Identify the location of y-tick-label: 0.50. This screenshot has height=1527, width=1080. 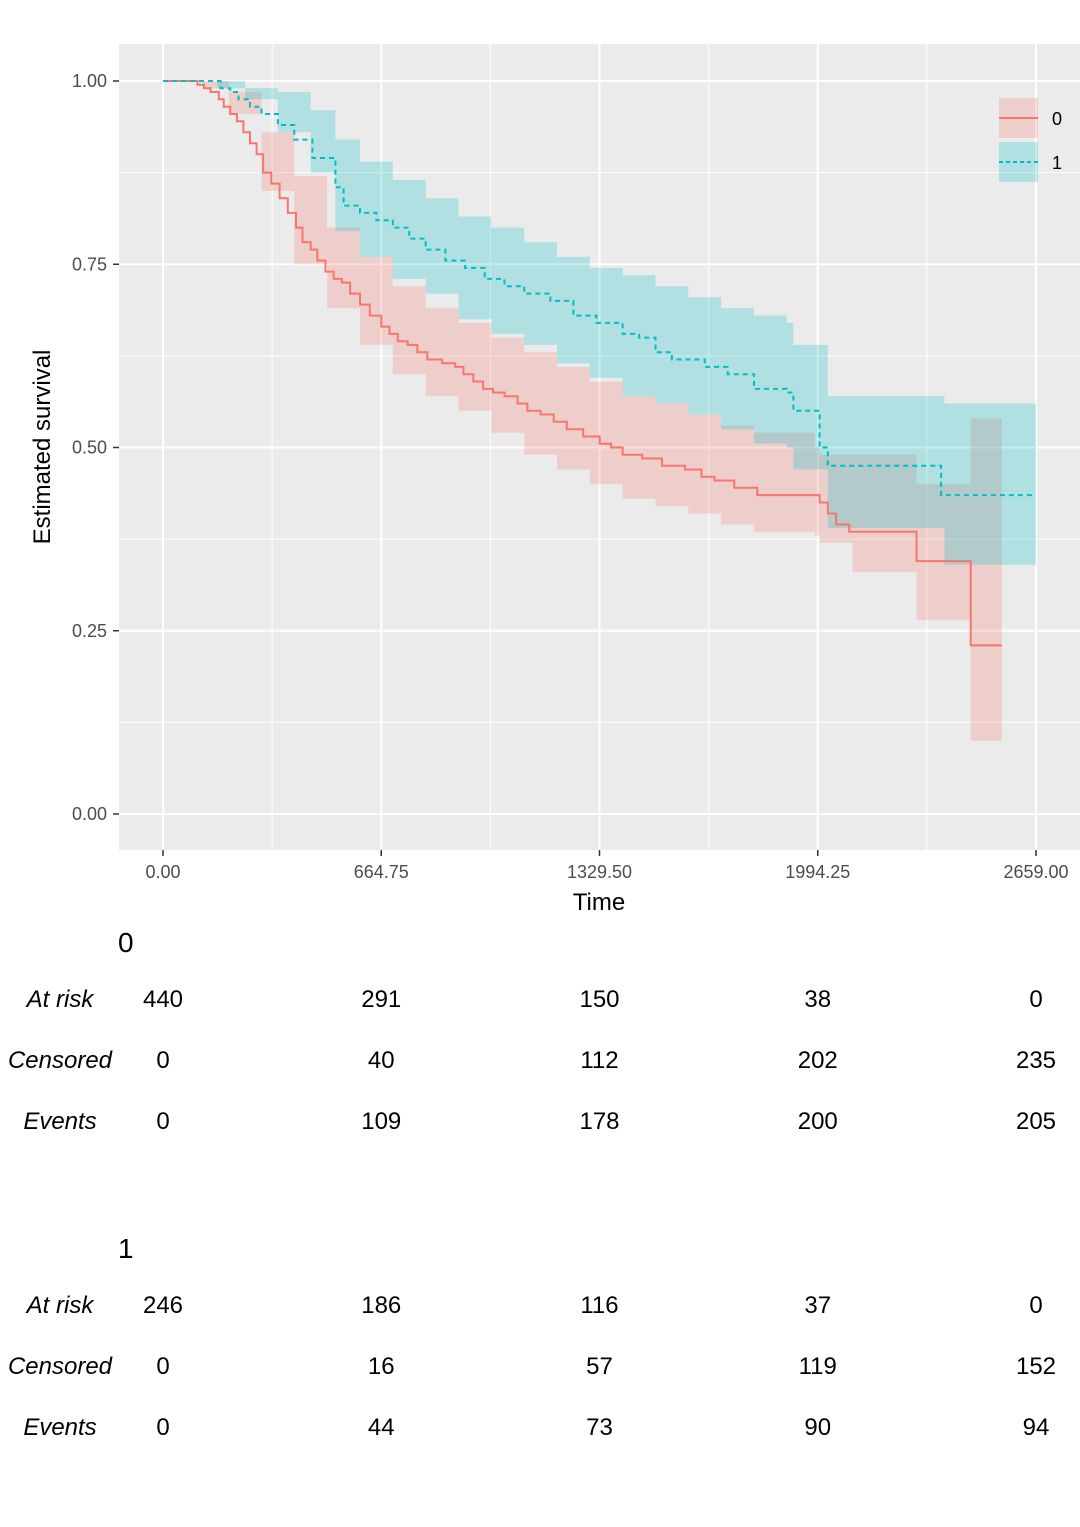
(89, 448).